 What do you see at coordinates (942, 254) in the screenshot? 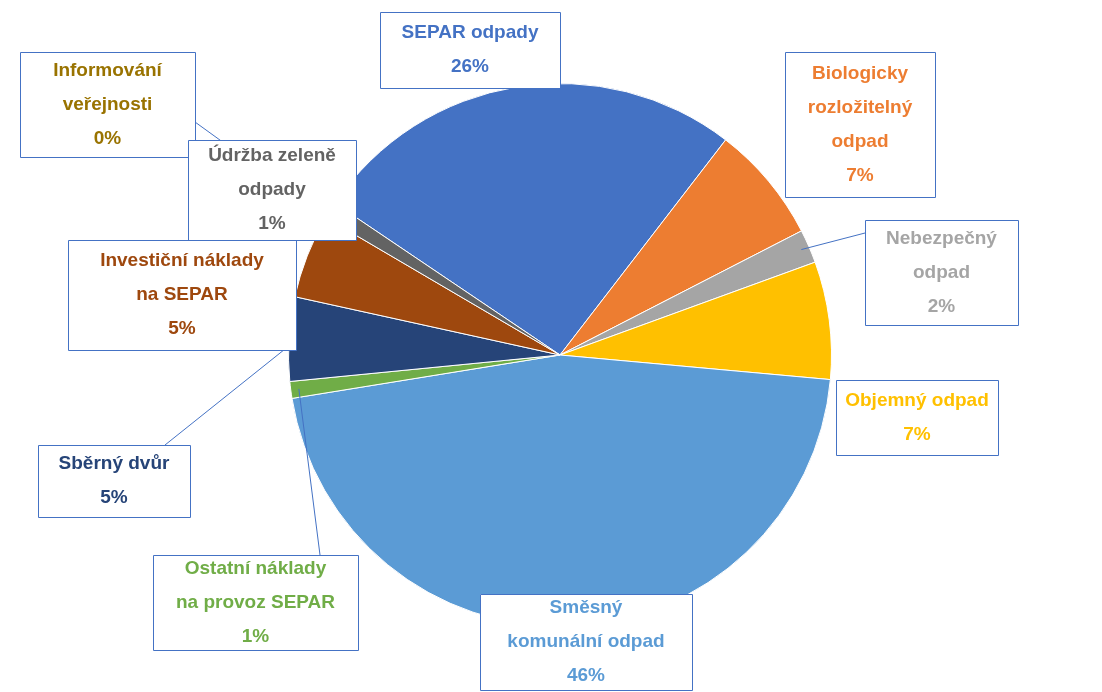
I see `slice-label: Nebezpečný odpad` at bounding box center [942, 254].